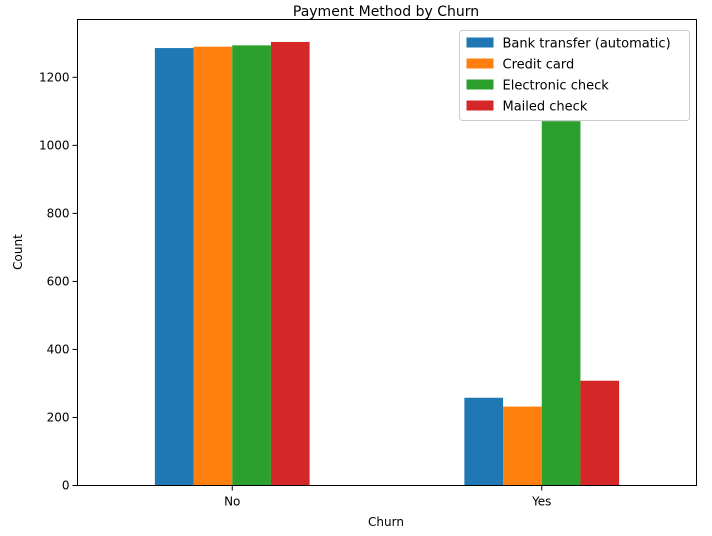  I want to click on chart-title: Payment Method by Churn, so click(386, 12).